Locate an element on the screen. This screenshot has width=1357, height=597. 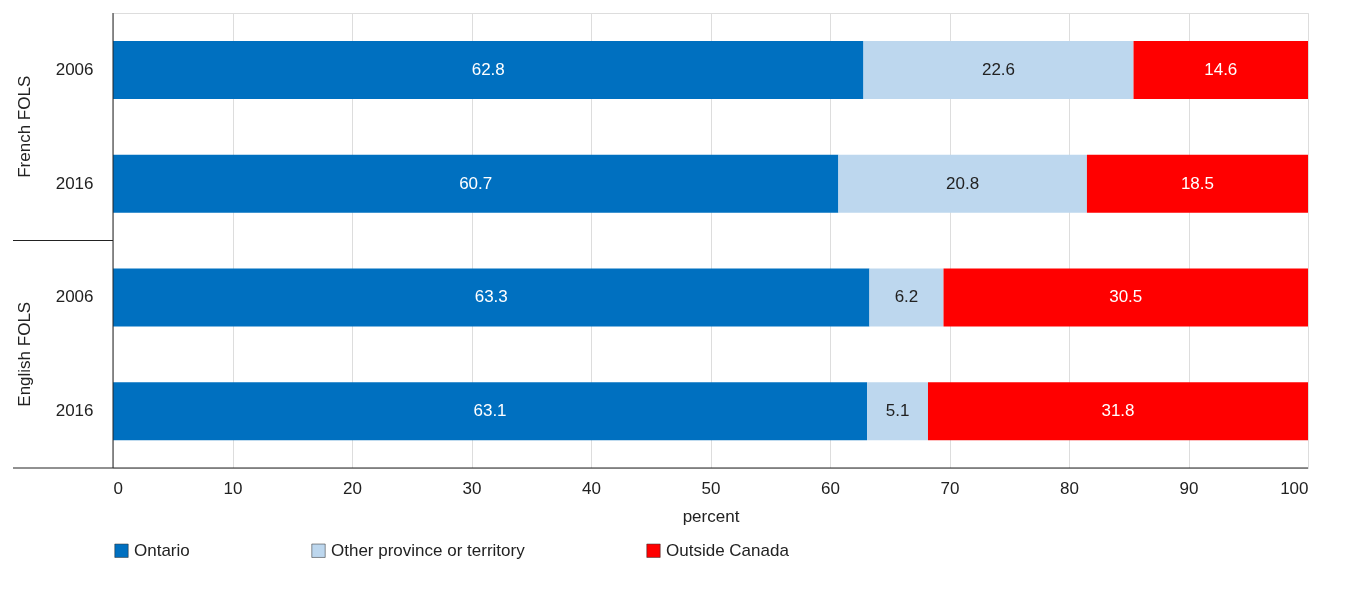
x-tick-label: 80 is located at coordinates (1069, 488).